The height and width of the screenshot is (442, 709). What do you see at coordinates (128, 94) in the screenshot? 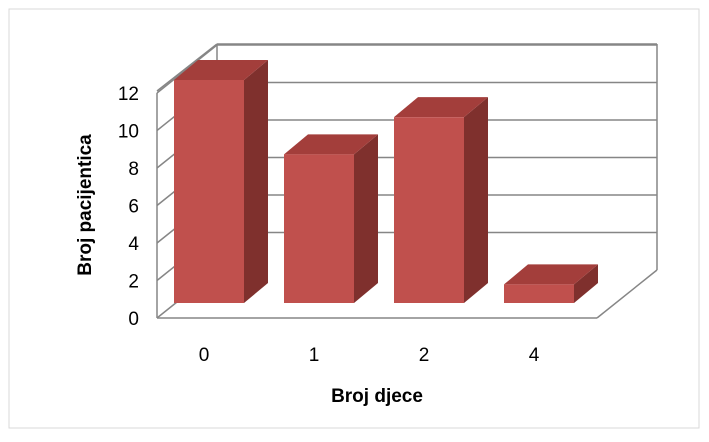
I see `y-tick-label: 12` at bounding box center [128, 94].